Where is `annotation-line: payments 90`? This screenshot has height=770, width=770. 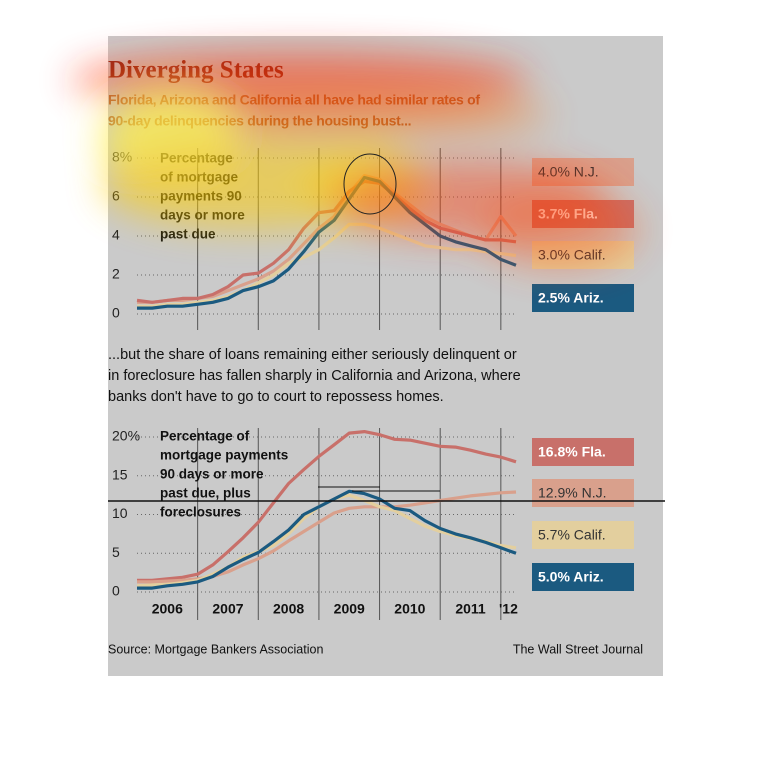 annotation-line: payments 90 is located at coordinates (201, 196).